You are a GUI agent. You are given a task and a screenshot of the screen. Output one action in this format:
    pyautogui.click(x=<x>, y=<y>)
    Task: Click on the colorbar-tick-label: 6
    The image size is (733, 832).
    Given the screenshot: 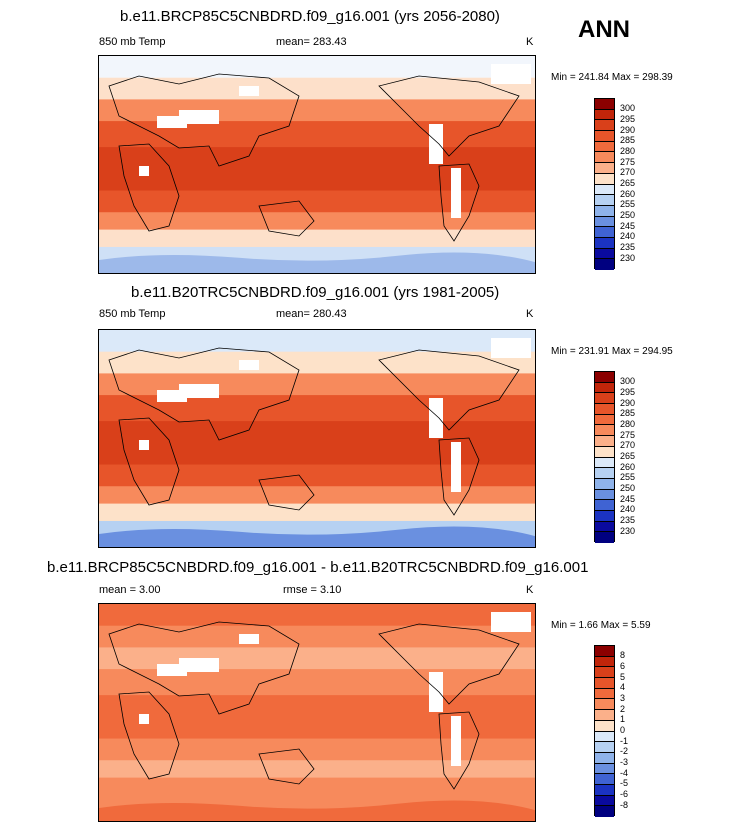 What is the action you would take?
    pyautogui.click(x=623, y=665)
    